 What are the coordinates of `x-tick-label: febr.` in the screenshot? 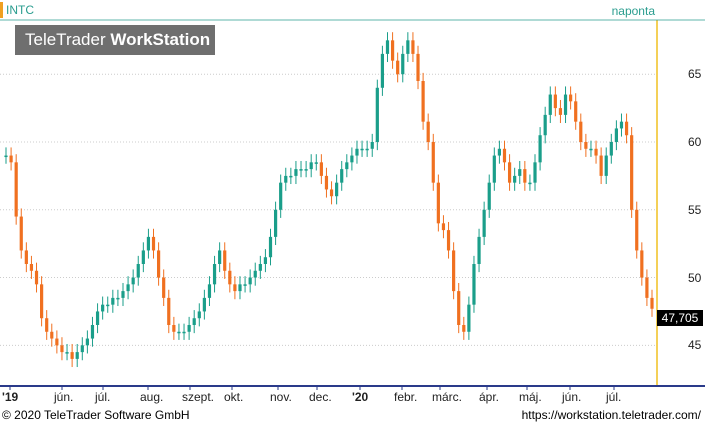 It's located at (406, 397).